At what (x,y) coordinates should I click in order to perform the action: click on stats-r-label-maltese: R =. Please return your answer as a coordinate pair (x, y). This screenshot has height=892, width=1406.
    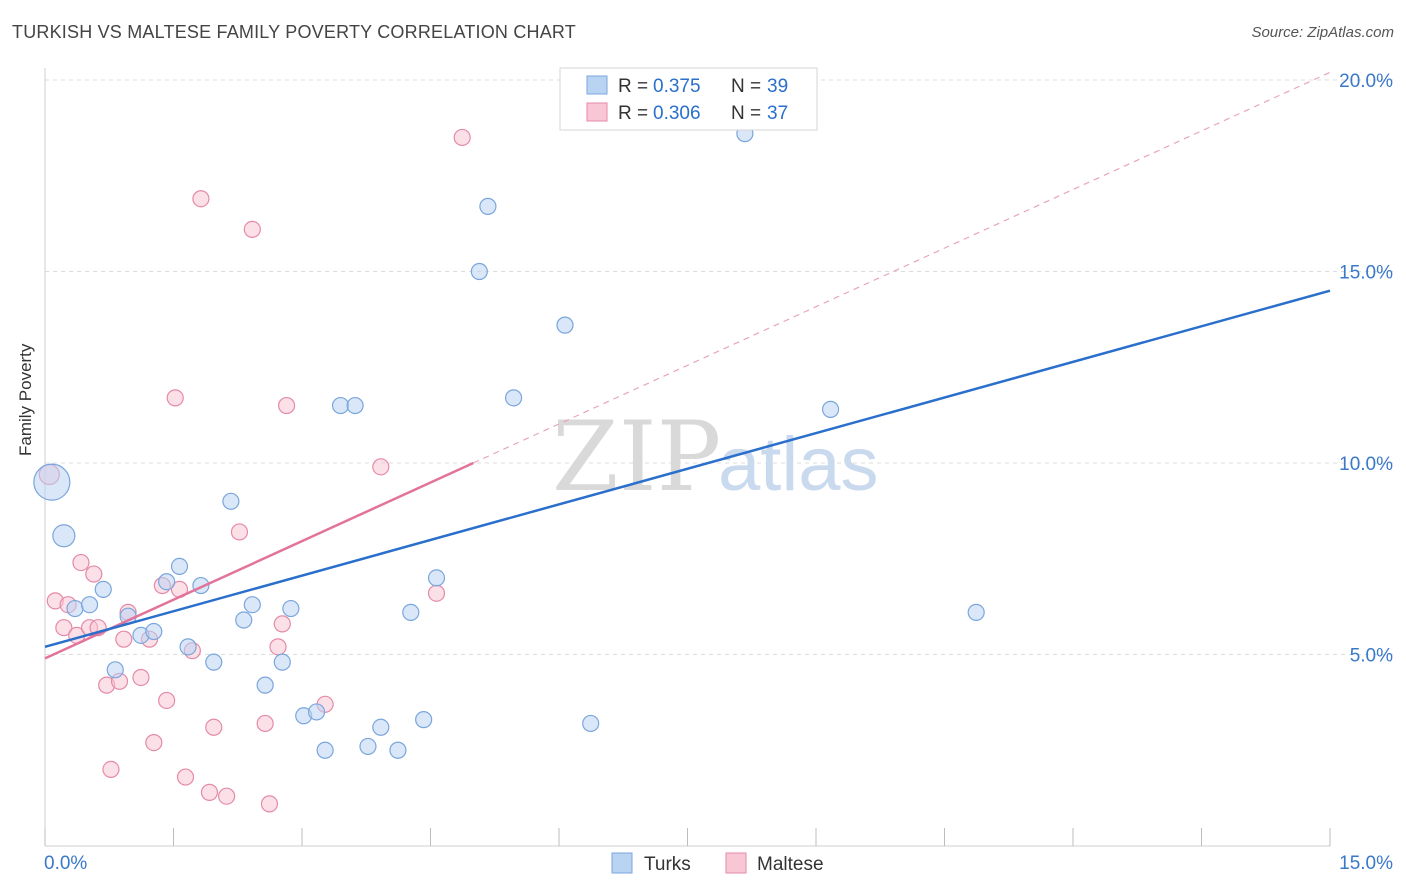
    Looking at the image, I should click on (633, 113).